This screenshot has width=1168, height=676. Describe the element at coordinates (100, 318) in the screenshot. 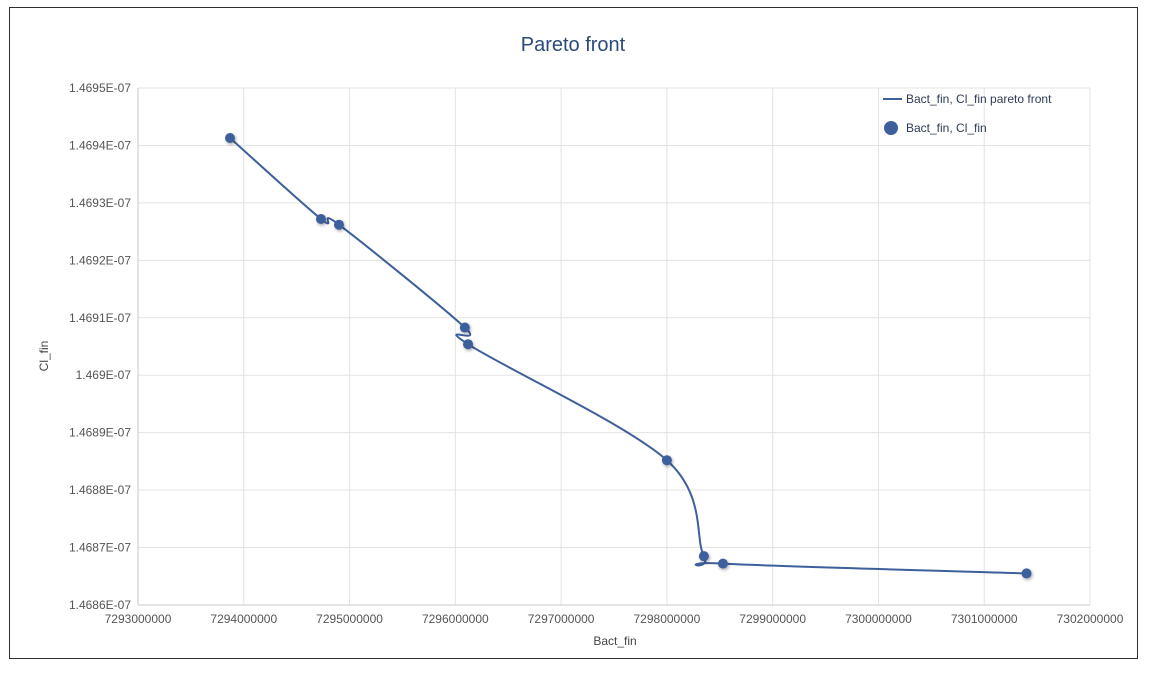

I see `y-tick-label: 1.4691E-07` at that location.